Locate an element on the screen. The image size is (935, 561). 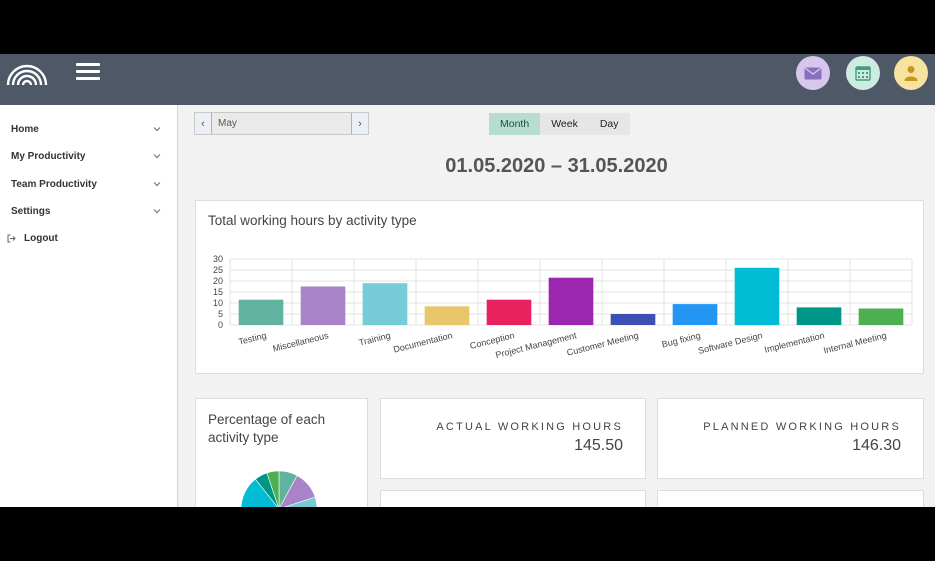
user-button is located at coordinates (911, 73).